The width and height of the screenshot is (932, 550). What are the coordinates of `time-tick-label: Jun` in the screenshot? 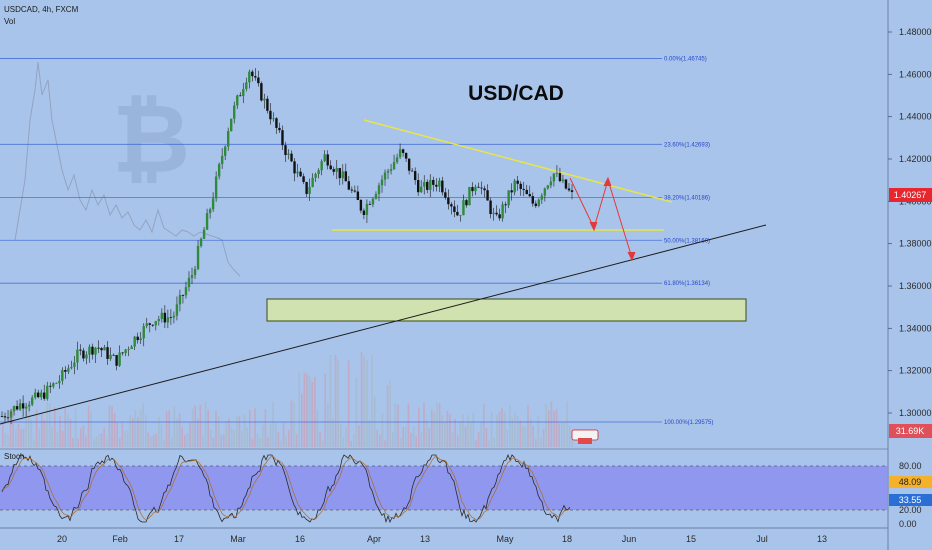 It's located at (629, 539).